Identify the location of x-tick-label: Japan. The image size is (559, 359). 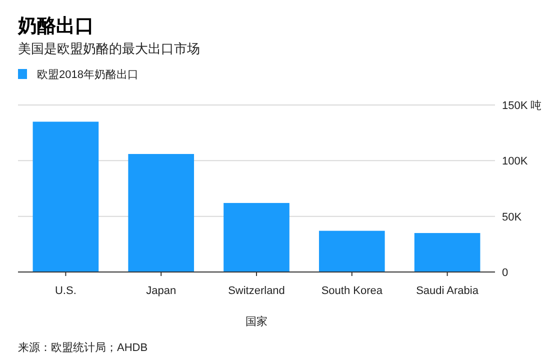
(161, 291).